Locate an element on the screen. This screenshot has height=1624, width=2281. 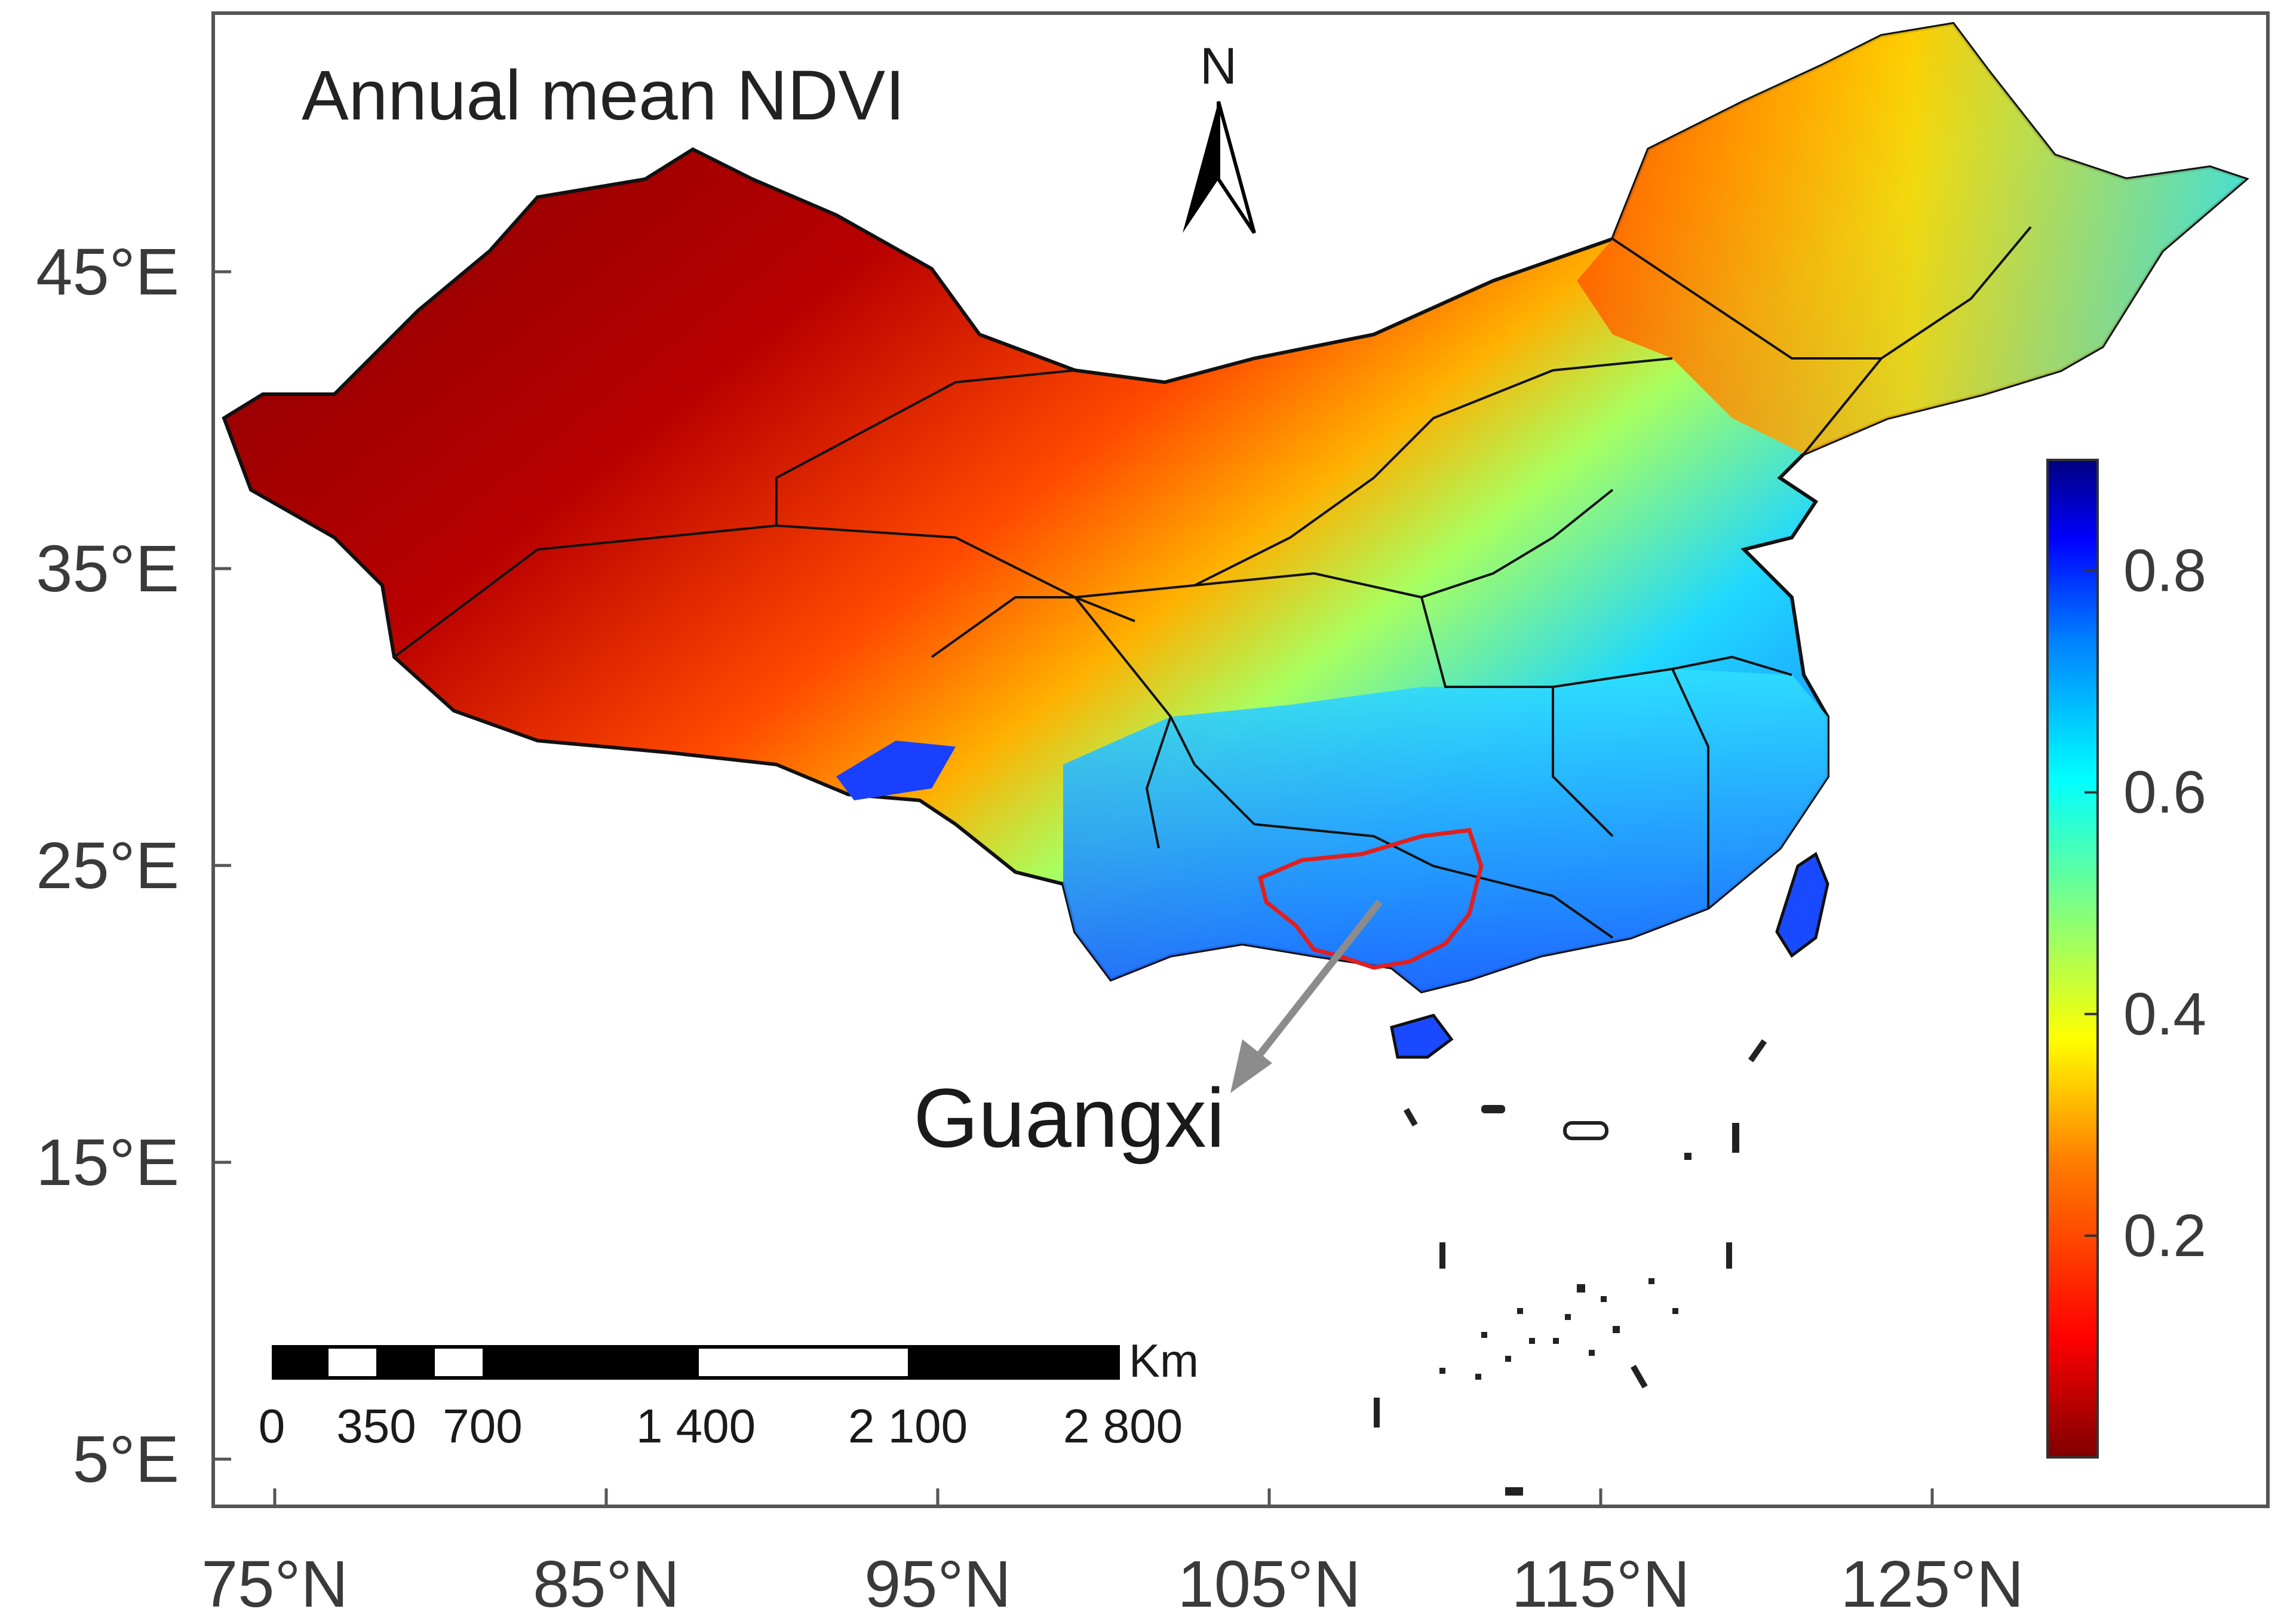
scale-tick-label: 2 100 is located at coordinates (908, 1426).